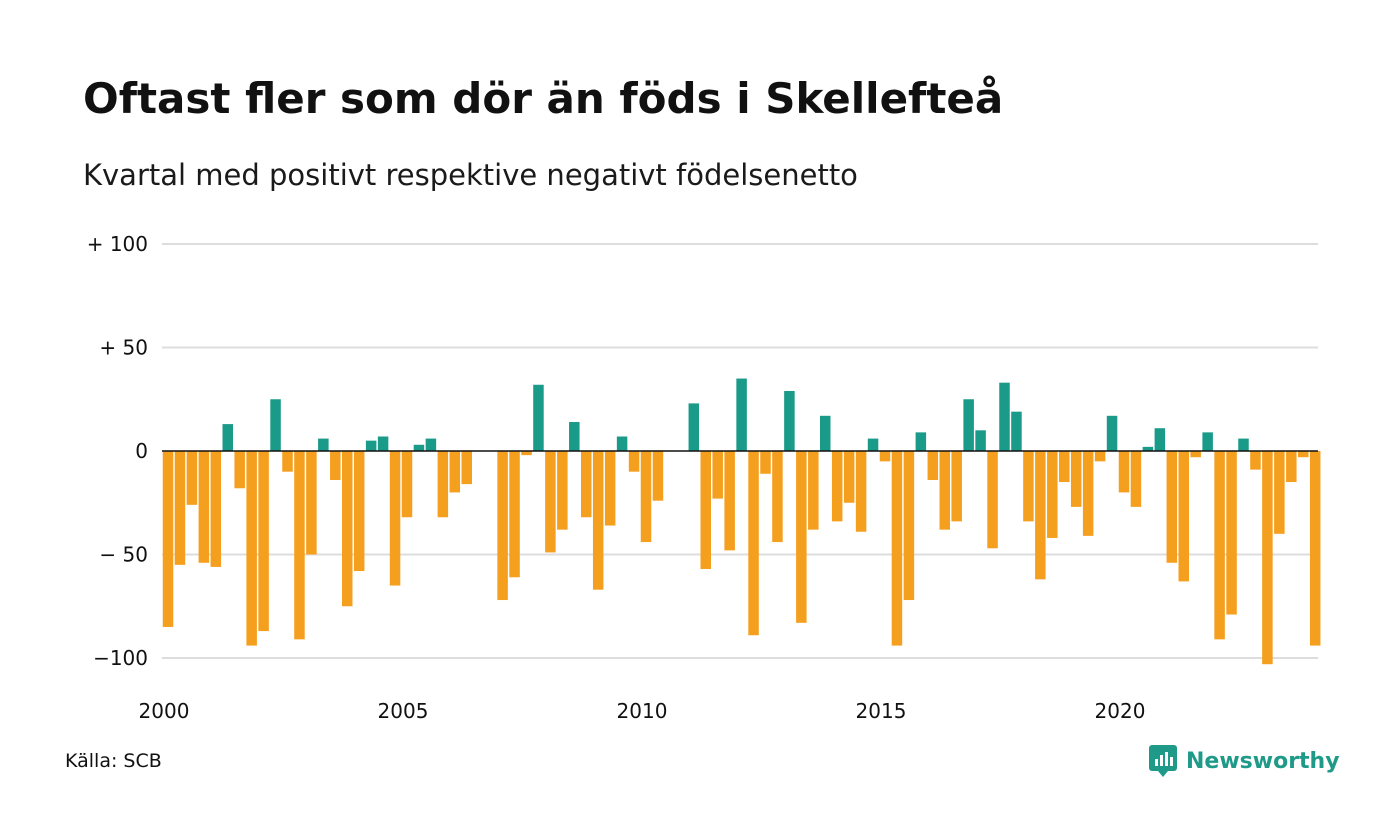  I want to click on y-tick-label: + 50, so click(123, 348).